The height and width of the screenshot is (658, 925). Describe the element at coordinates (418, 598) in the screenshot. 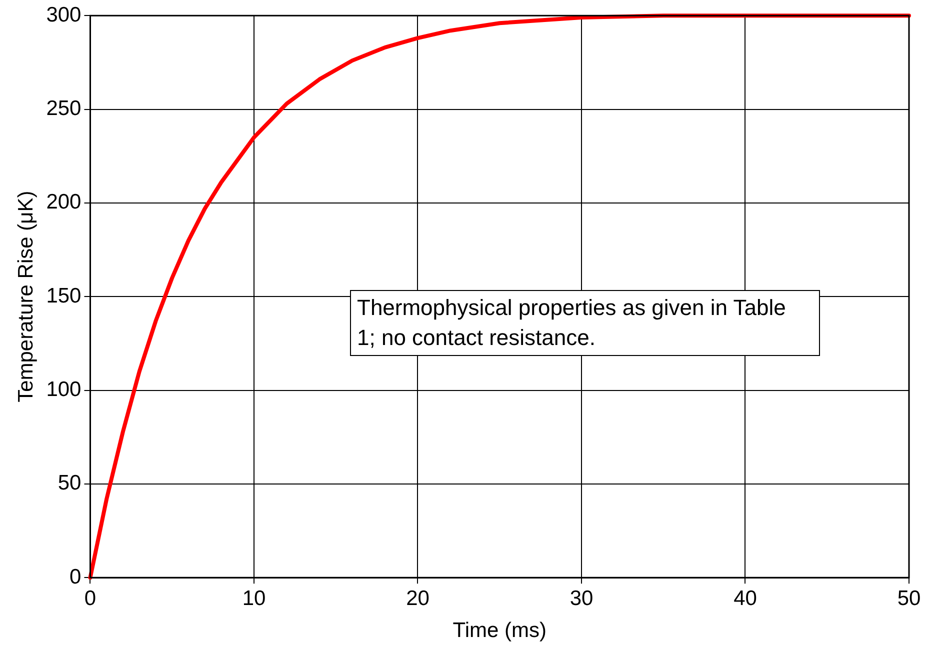

I see `x-tick-label: 20` at that location.